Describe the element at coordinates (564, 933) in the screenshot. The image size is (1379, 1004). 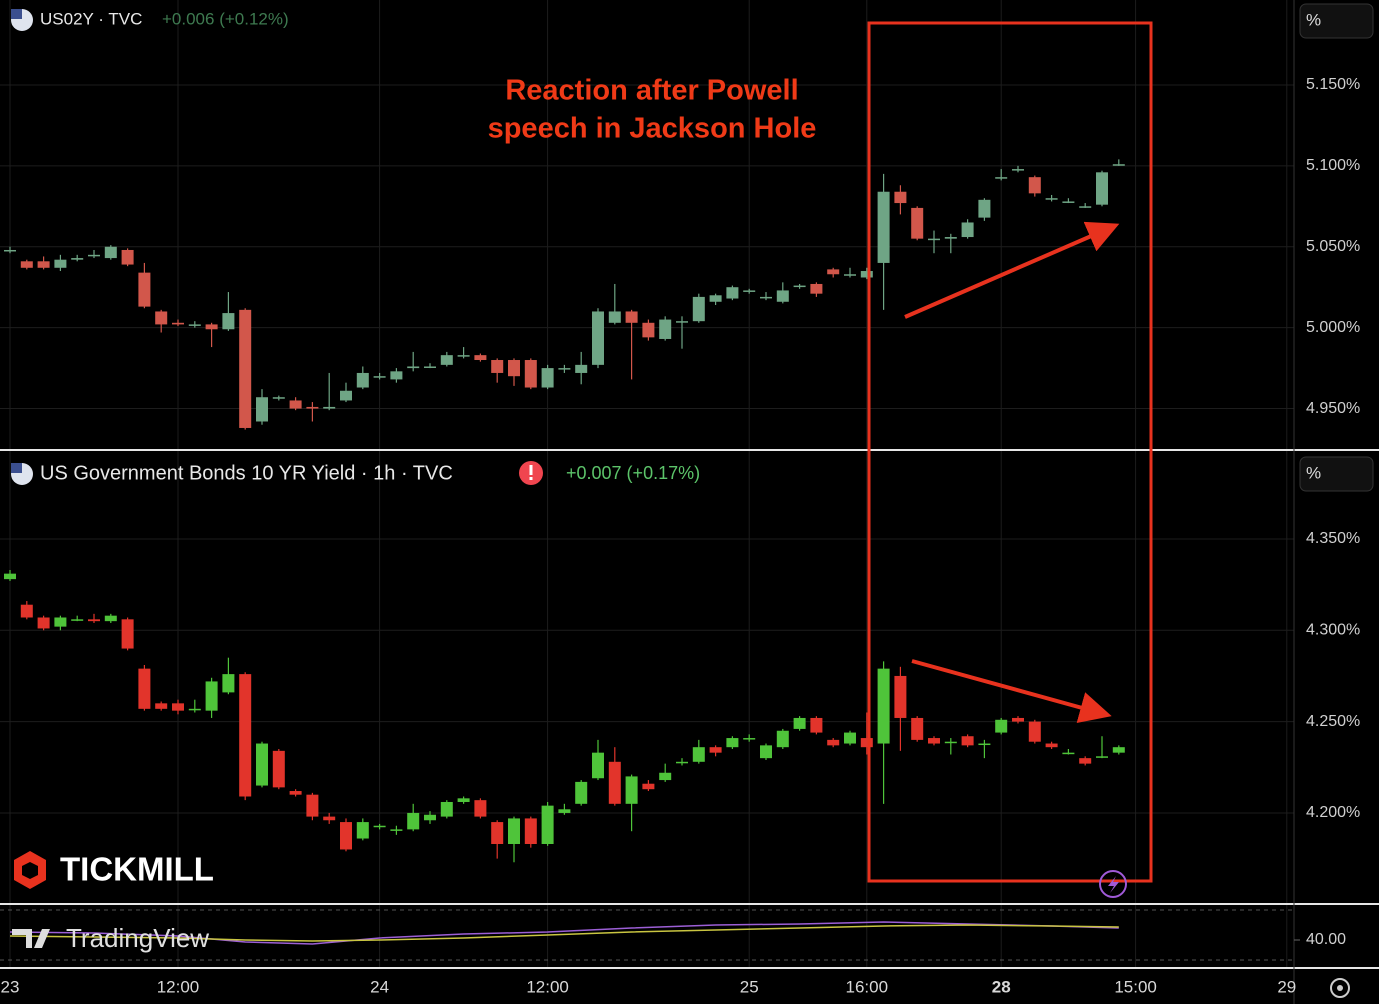
I see `indicator-line` at that location.